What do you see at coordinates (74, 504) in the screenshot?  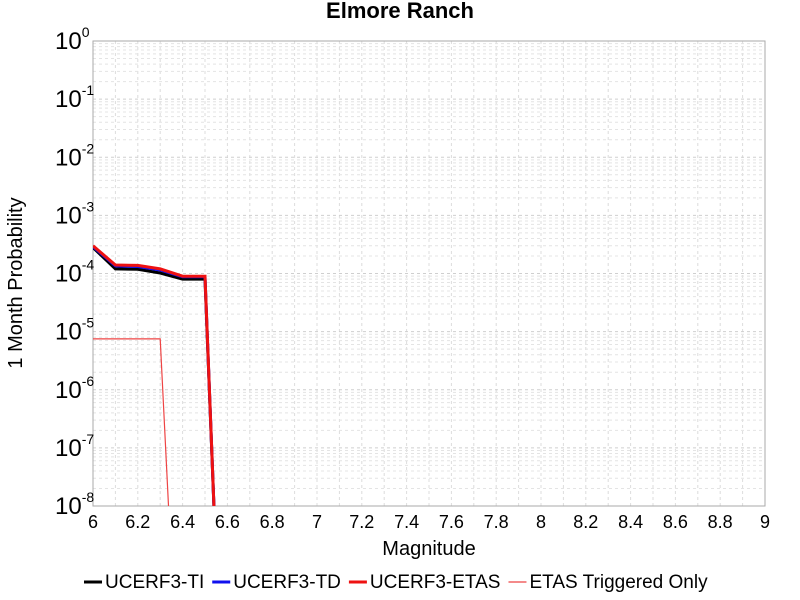 I see `y-tick-label: 10⁻⁸` at bounding box center [74, 504].